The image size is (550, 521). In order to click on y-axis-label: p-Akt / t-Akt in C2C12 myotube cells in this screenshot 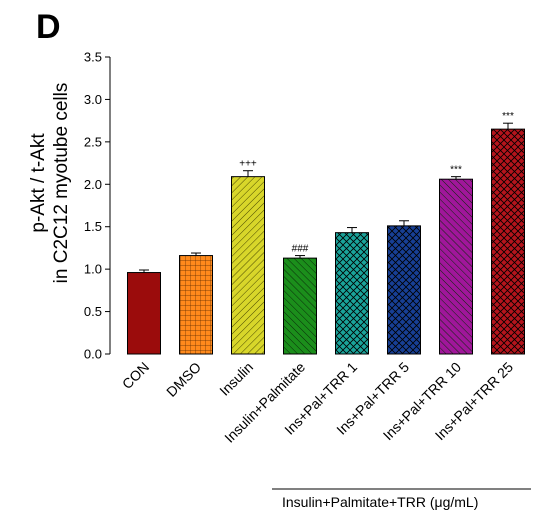, I will do `click(50, 183)`.